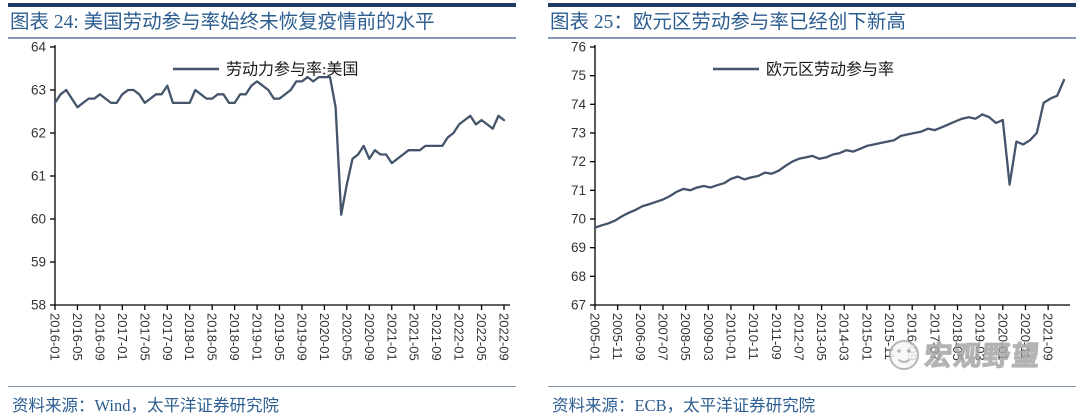  I want to click on svg-text: 2013-05, so click(821, 337).